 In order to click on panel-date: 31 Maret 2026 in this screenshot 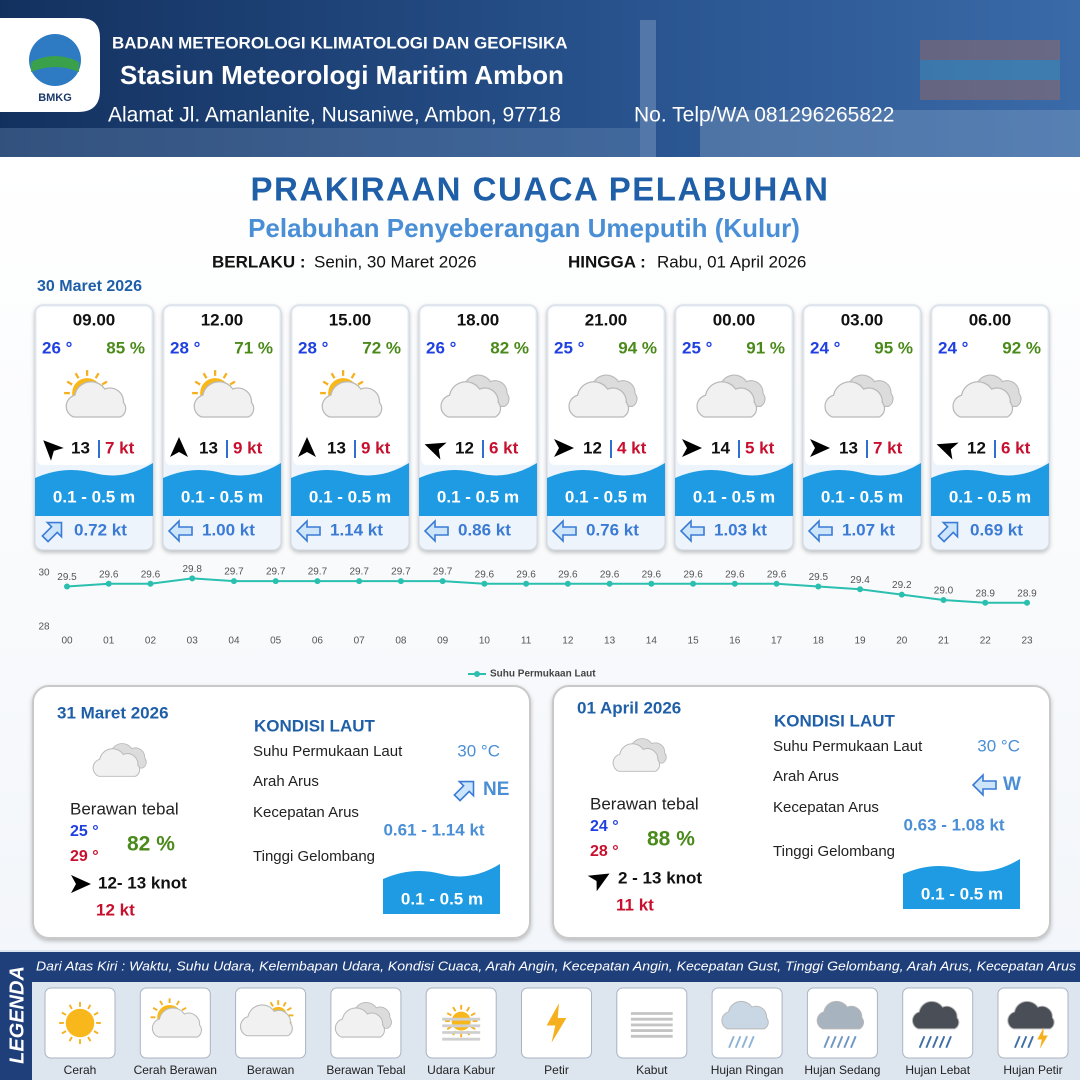, I will do `click(113, 712)`.